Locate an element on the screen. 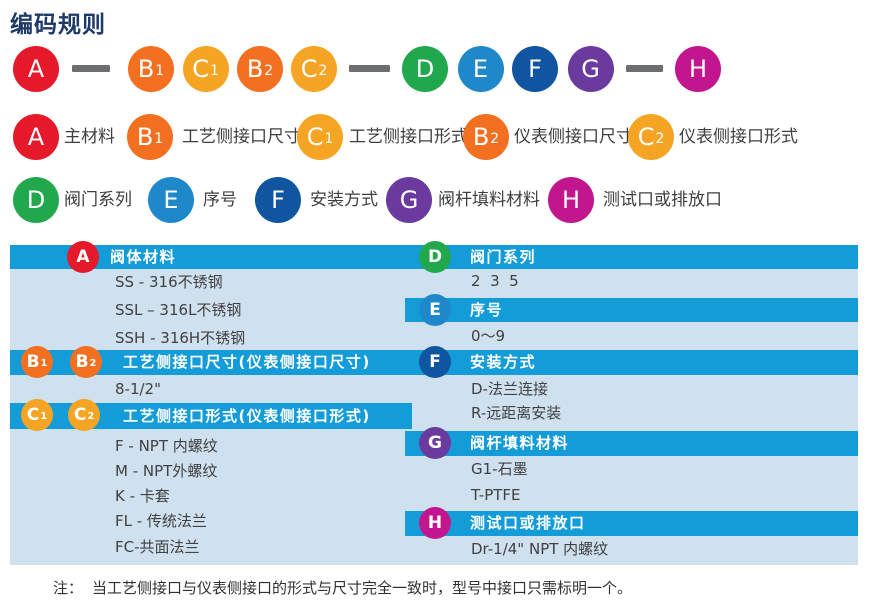  legend-label-C1: 工艺侧接口形式 is located at coordinates (408, 137).